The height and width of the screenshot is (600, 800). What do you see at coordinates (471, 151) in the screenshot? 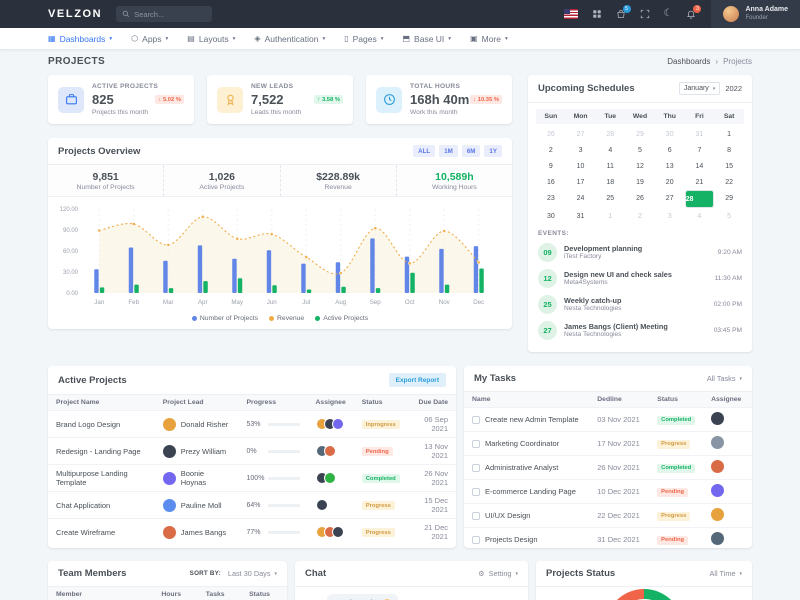
I see `range-button-6m: 6M` at bounding box center [471, 151].